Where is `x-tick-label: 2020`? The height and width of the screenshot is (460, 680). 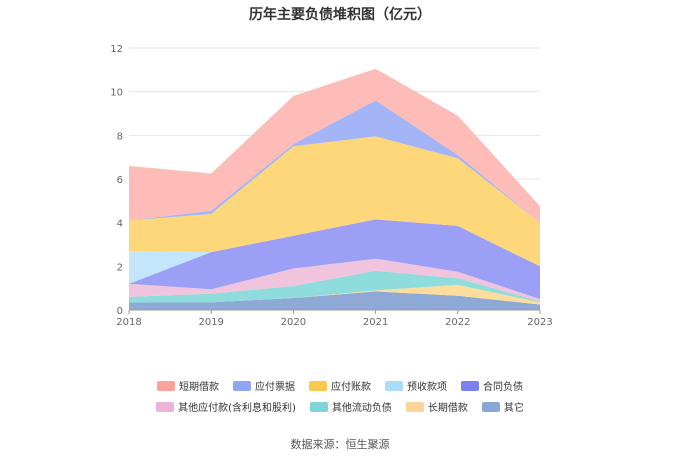 x-tick-label: 2020 is located at coordinates (293, 322).